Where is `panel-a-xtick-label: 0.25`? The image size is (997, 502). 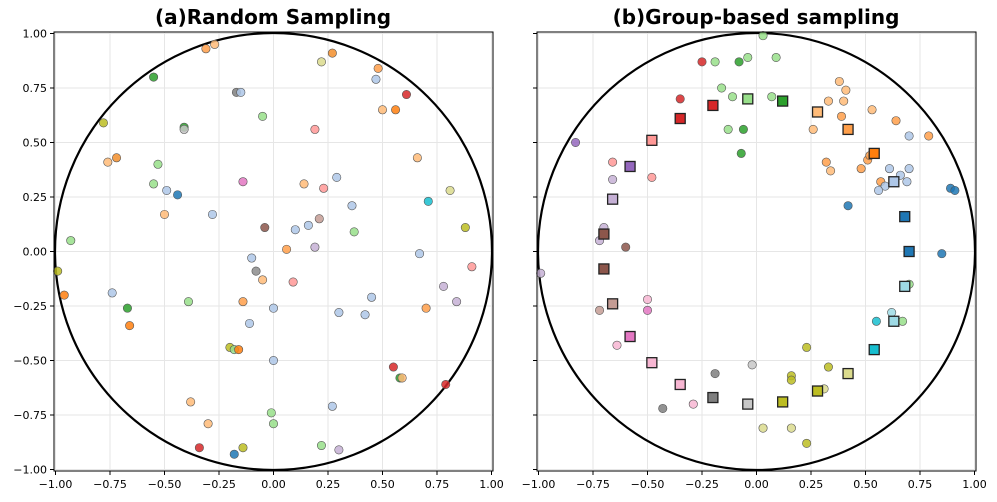 panel-a-xtick-label: 0.25 is located at coordinates (328, 484).